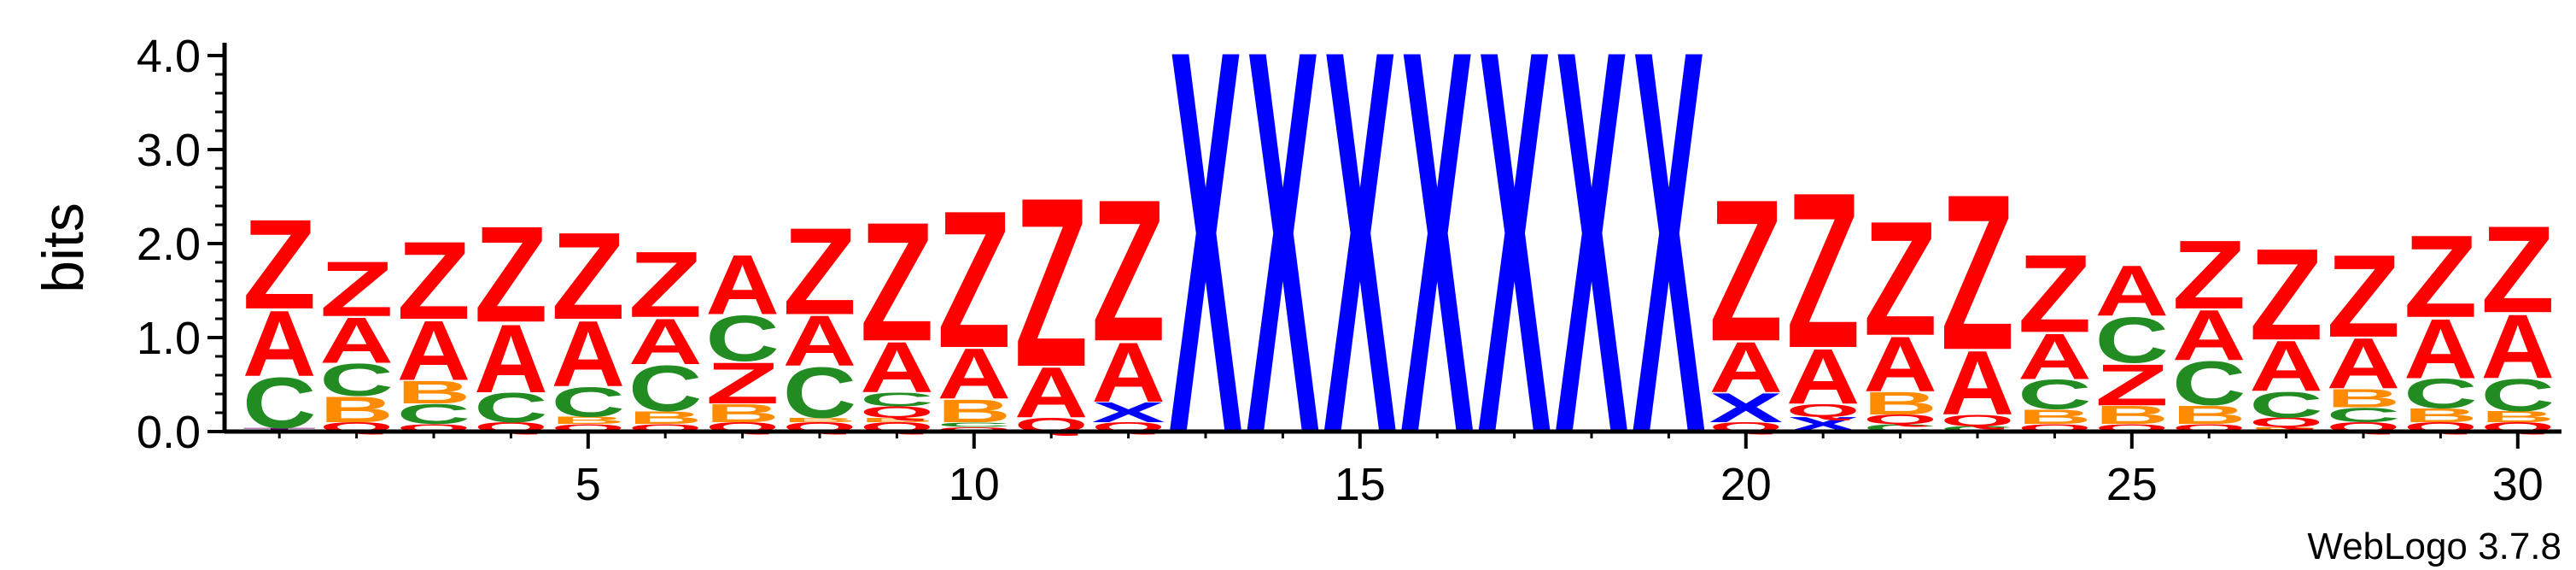 This screenshot has width=2576, height=570. What do you see at coordinates (1360, 485) in the screenshot?
I see `x-tick-label: 15` at bounding box center [1360, 485].